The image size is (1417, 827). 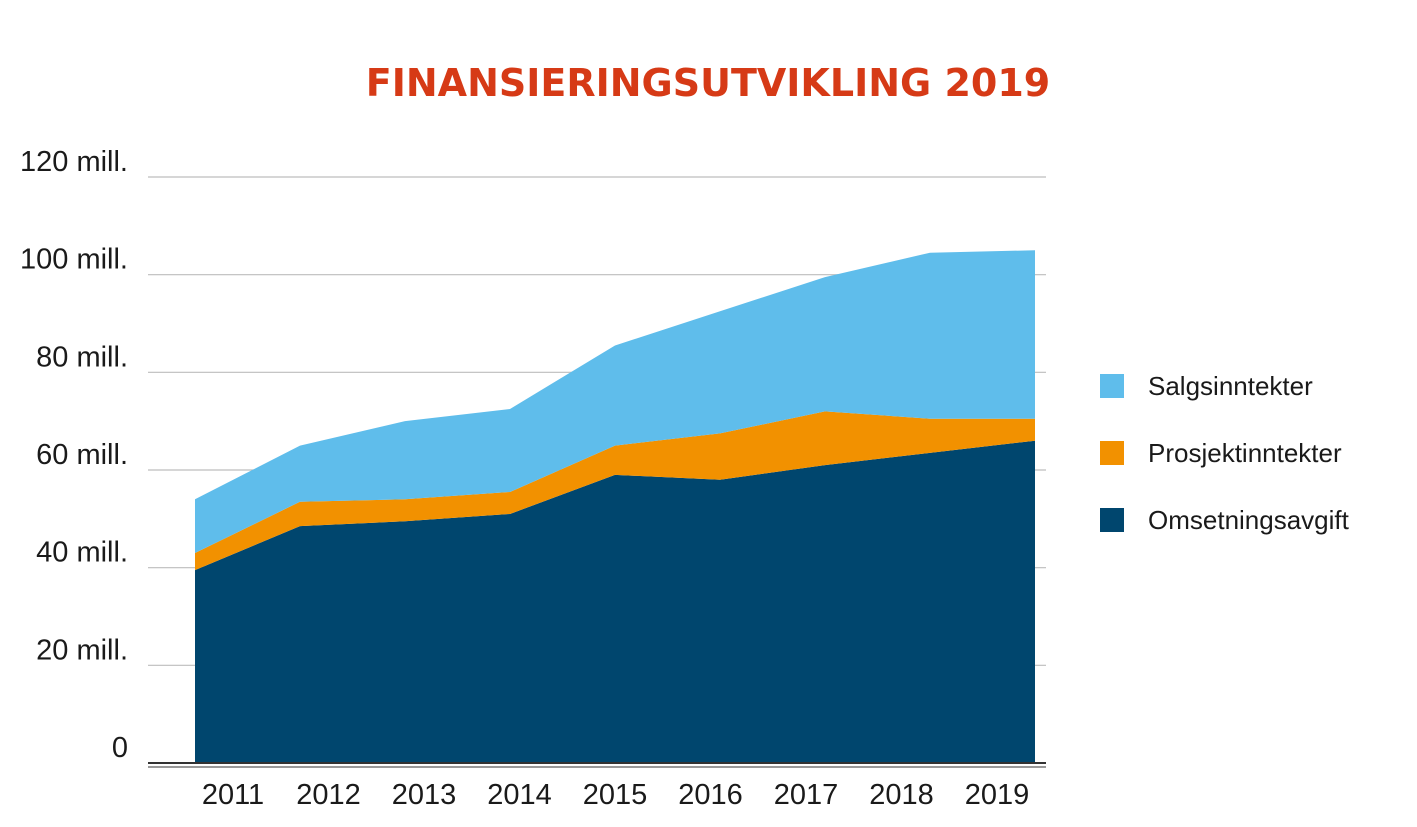 What do you see at coordinates (1249, 520) in the screenshot?
I see `legend-label: Omsetningsavgift` at bounding box center [1249, 520].